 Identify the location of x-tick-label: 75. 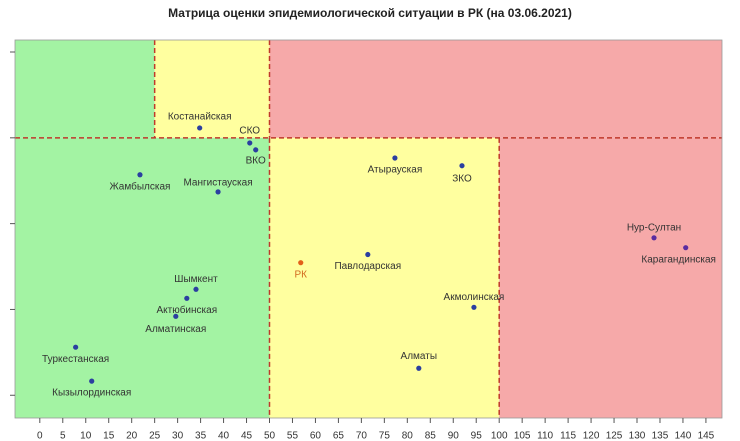
(385, 436).